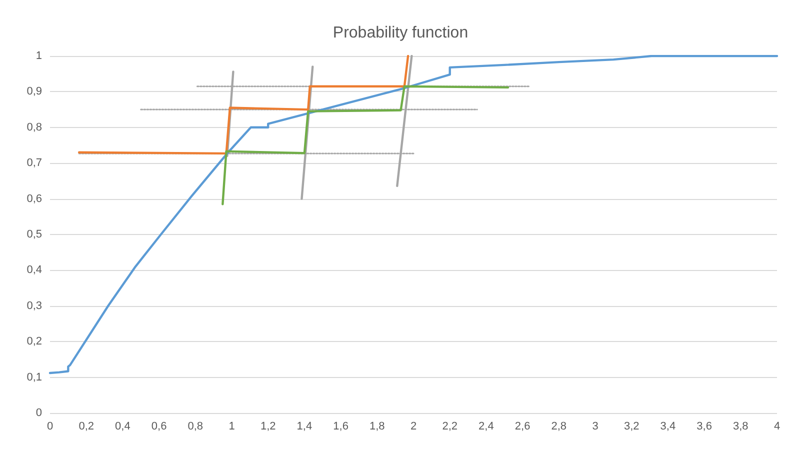  Describe the element at coordinates (196, 426) in the screenshot. I see `x-tick-label: 0,8` at that location.